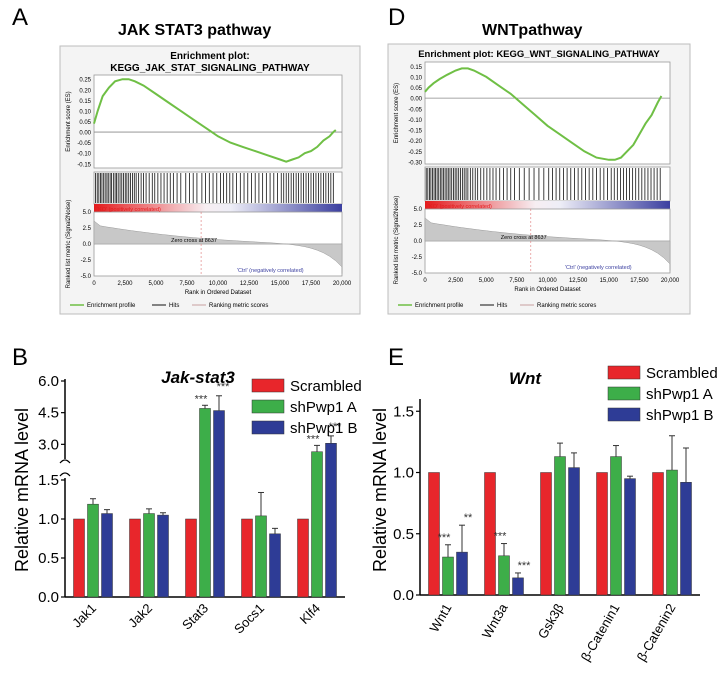 The width and height of the screenshot is (724, 673). I want to click on gsea-0-metric-ytick-2: 0.0, so click(87, 245).